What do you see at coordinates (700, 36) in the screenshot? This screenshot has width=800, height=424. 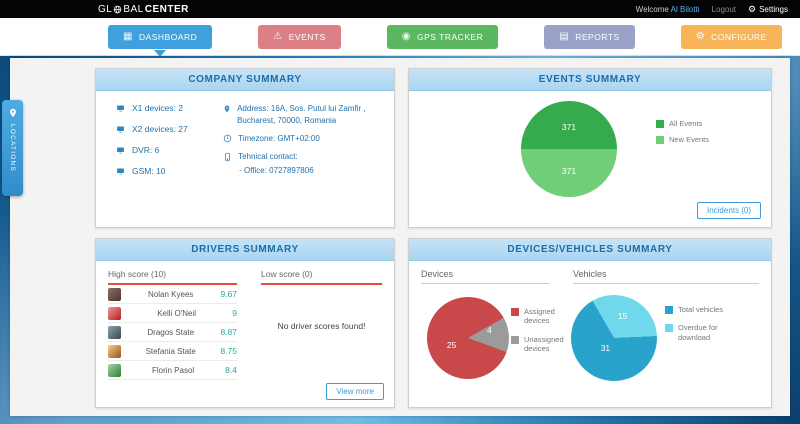 I see `gear-icon: ⚙` at bounding box center [700, 36].